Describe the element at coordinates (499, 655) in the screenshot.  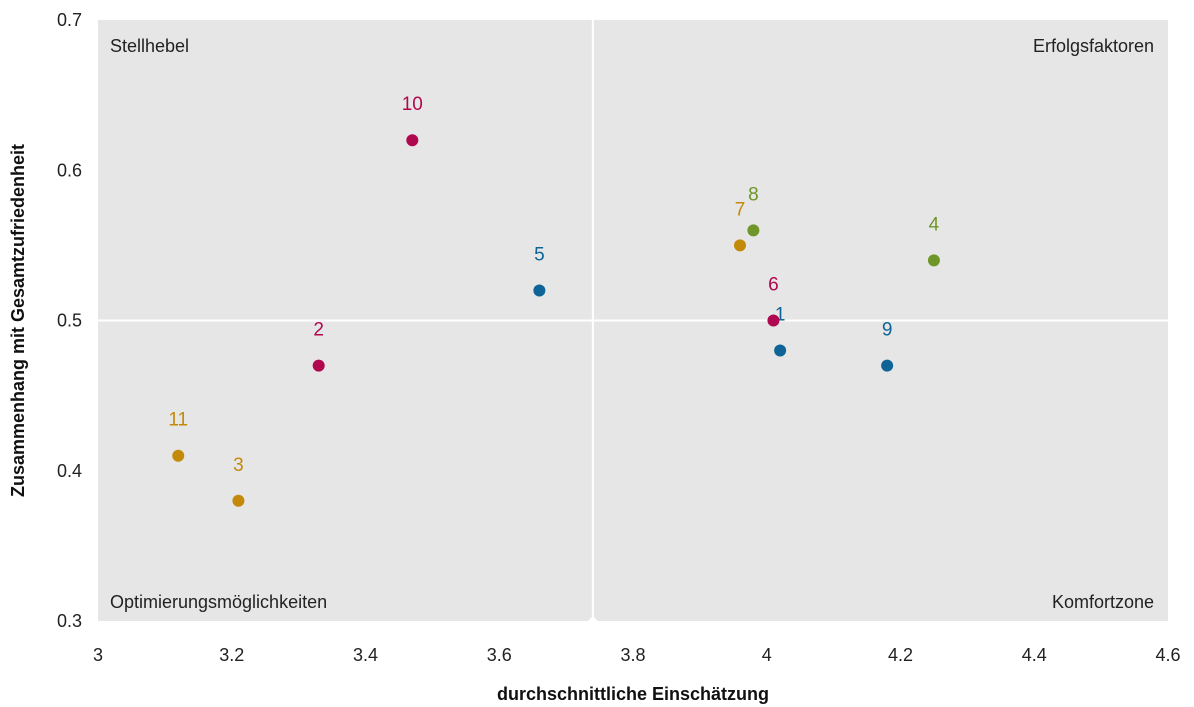
I see `x-tick-label: 3.6` at that location.